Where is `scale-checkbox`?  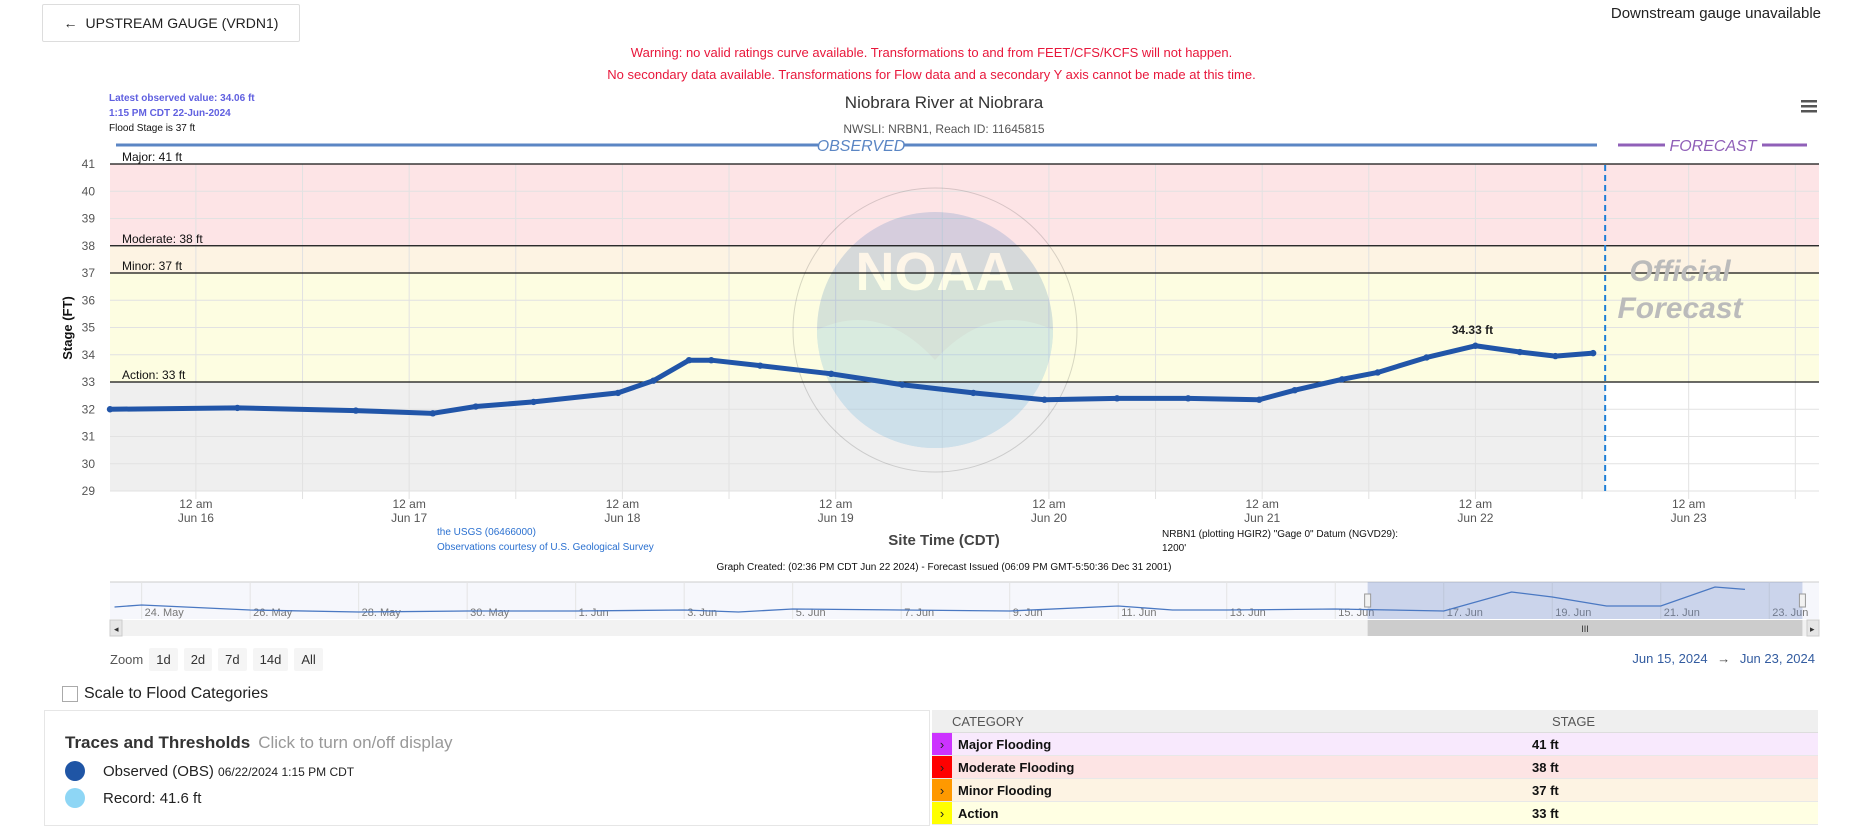 scale-checkbox is located at coordinates (70, 694).